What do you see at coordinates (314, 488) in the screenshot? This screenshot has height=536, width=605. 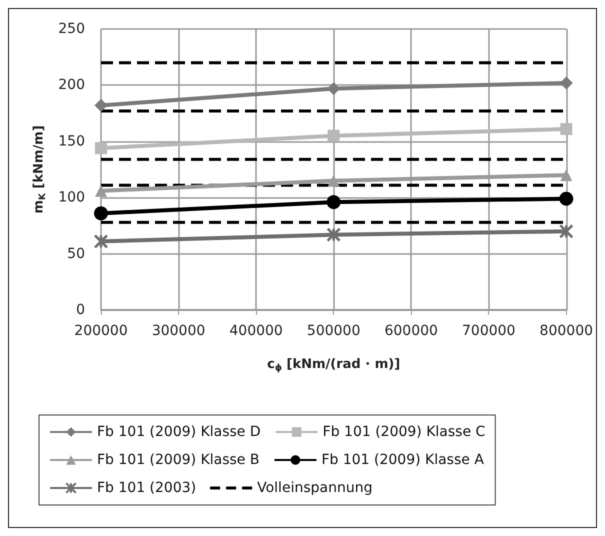 I see `legend-label: Volleinspannung` at bounding box center [314, 488].